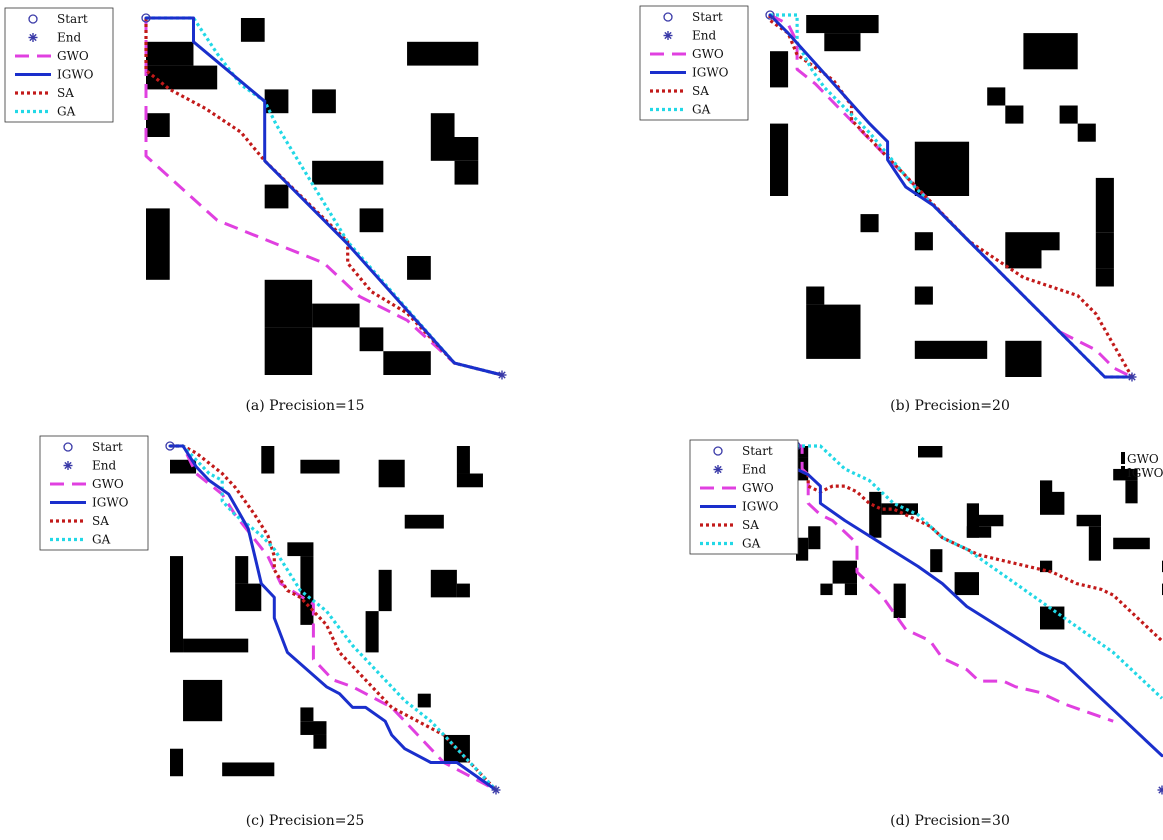 The image size is (1163, 840). What do you see at coordinates (146, 18) in the screenshot?
I see `start-marker` at bounding box center [146, 18].